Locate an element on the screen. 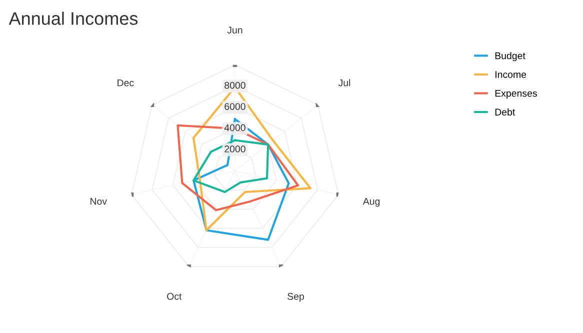  spoke-label: Jun is located at coordinates (234, 30).